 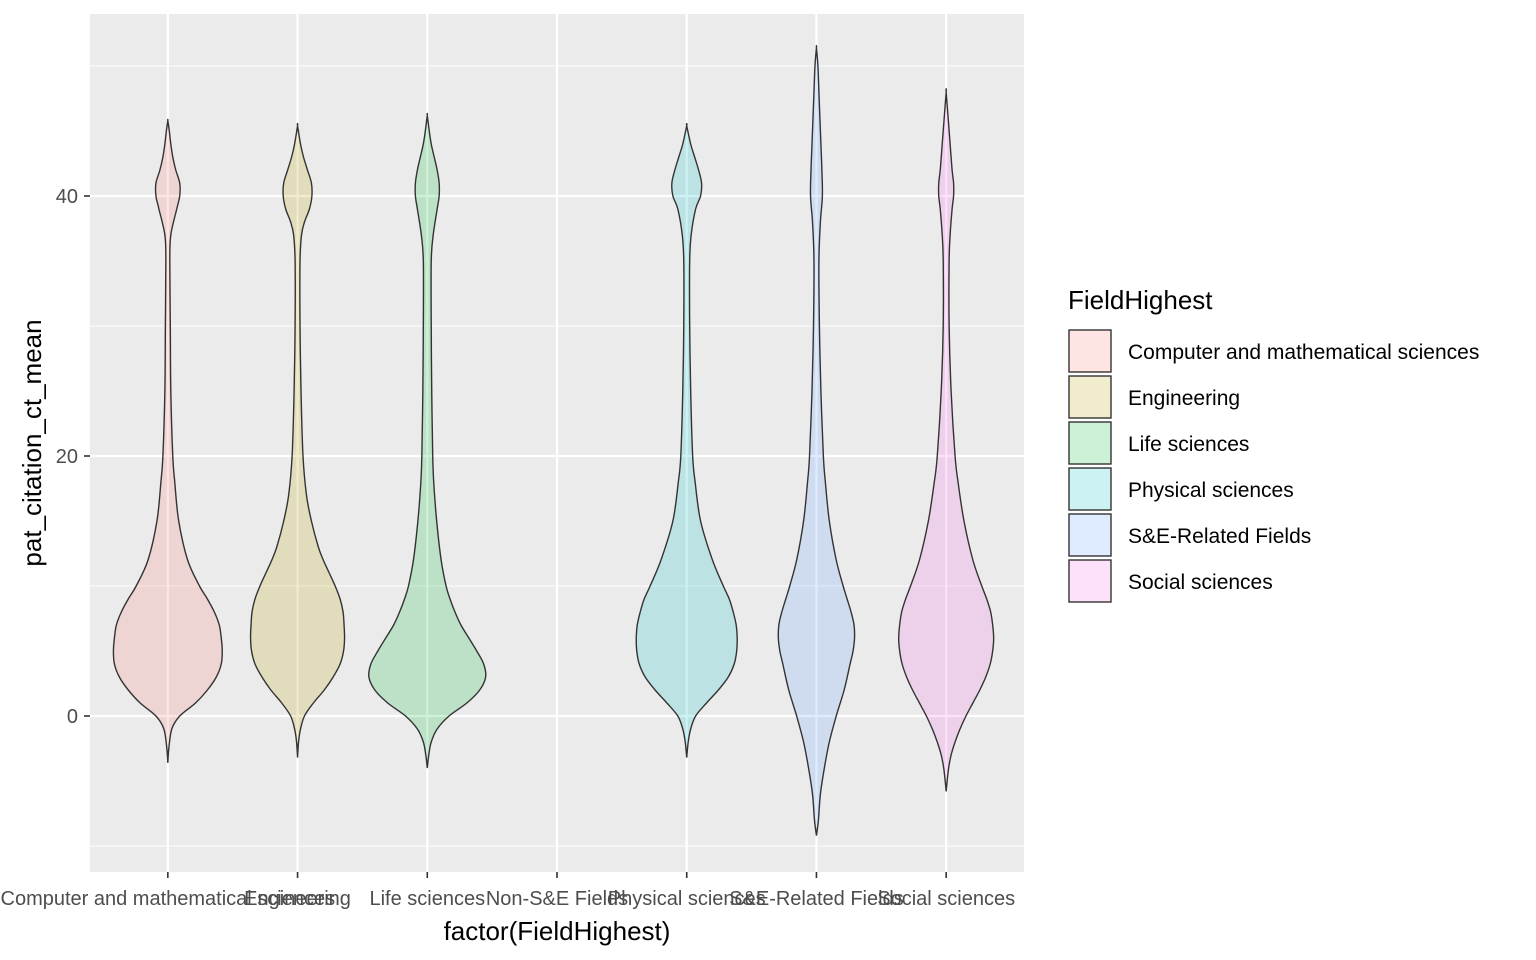 I want to click on legend-label: Social sciences, so click(x=1200, y=582).